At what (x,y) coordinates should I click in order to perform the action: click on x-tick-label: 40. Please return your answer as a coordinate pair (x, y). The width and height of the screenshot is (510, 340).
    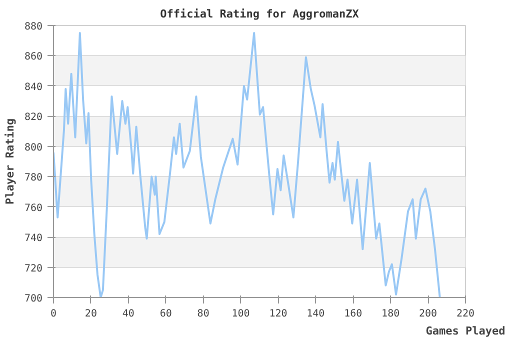
    Looking at the image, I should click on (128, 314).